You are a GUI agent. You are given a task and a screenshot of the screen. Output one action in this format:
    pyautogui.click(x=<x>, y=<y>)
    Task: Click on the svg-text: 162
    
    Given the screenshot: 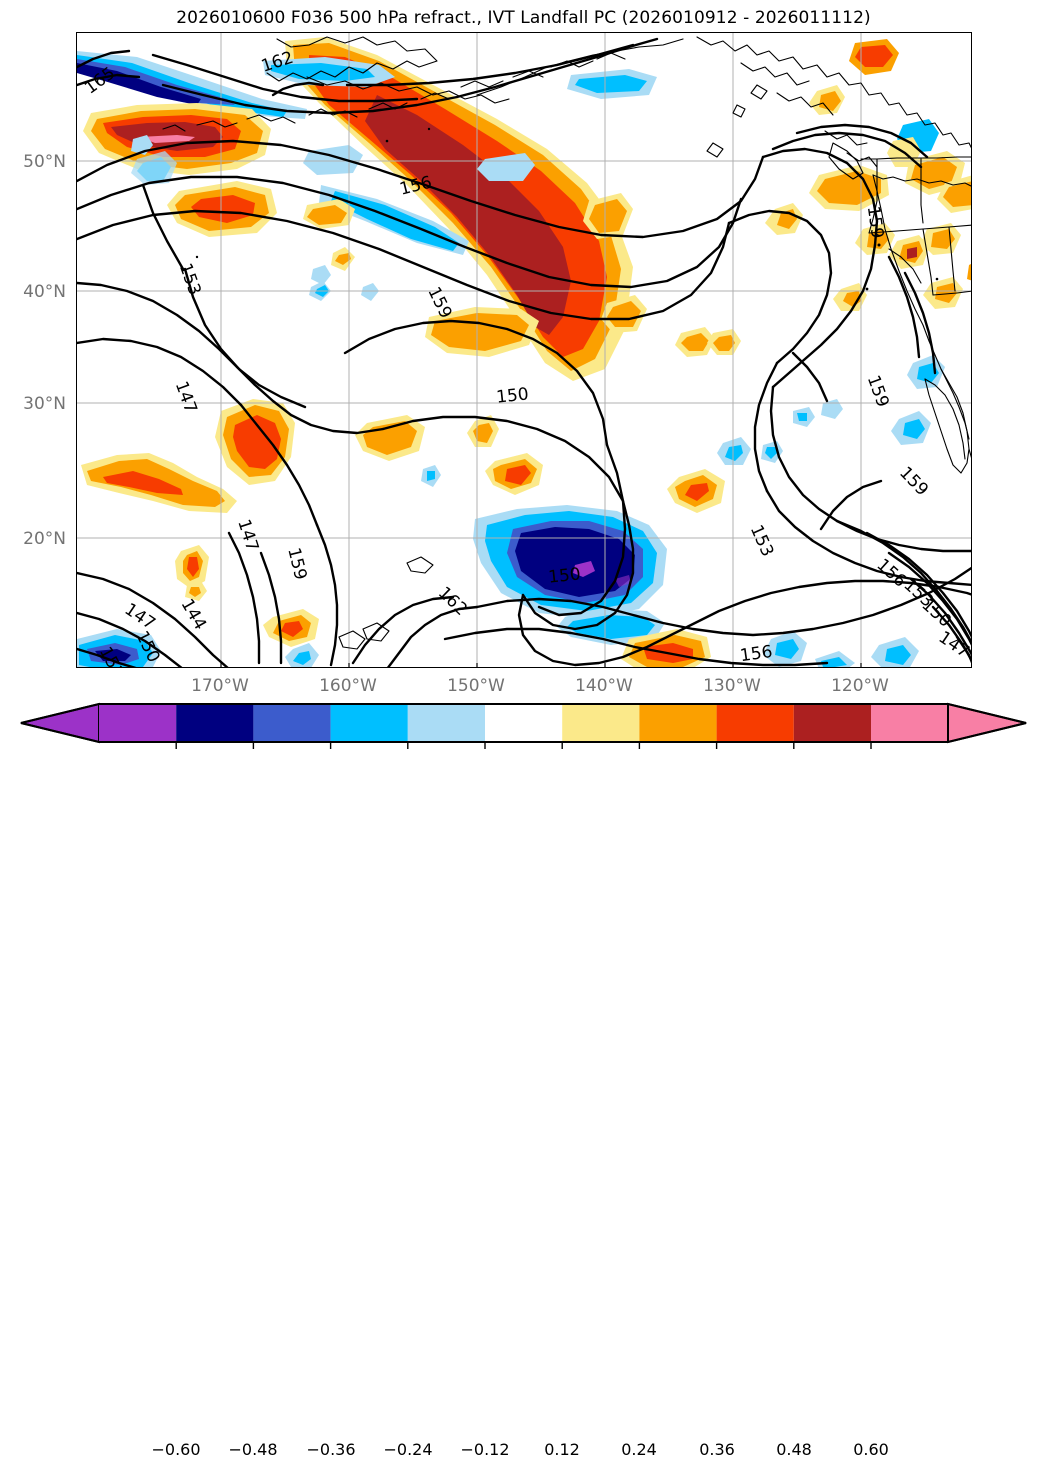 What is the action you would take?
    pyautogui.click(x=452, y=601)
    